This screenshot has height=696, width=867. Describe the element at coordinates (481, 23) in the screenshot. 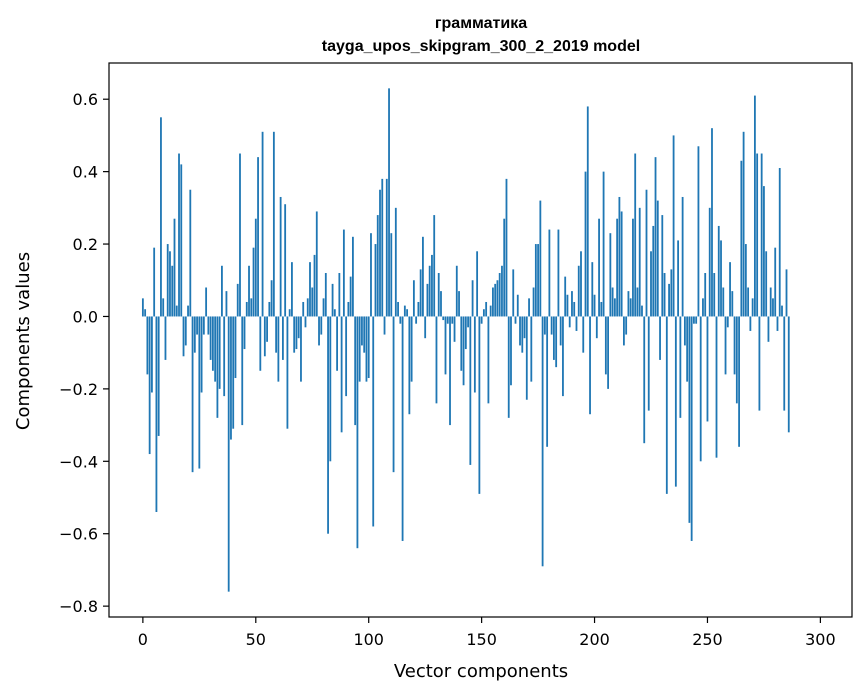

I see `chart-title: грамматика` at that location.